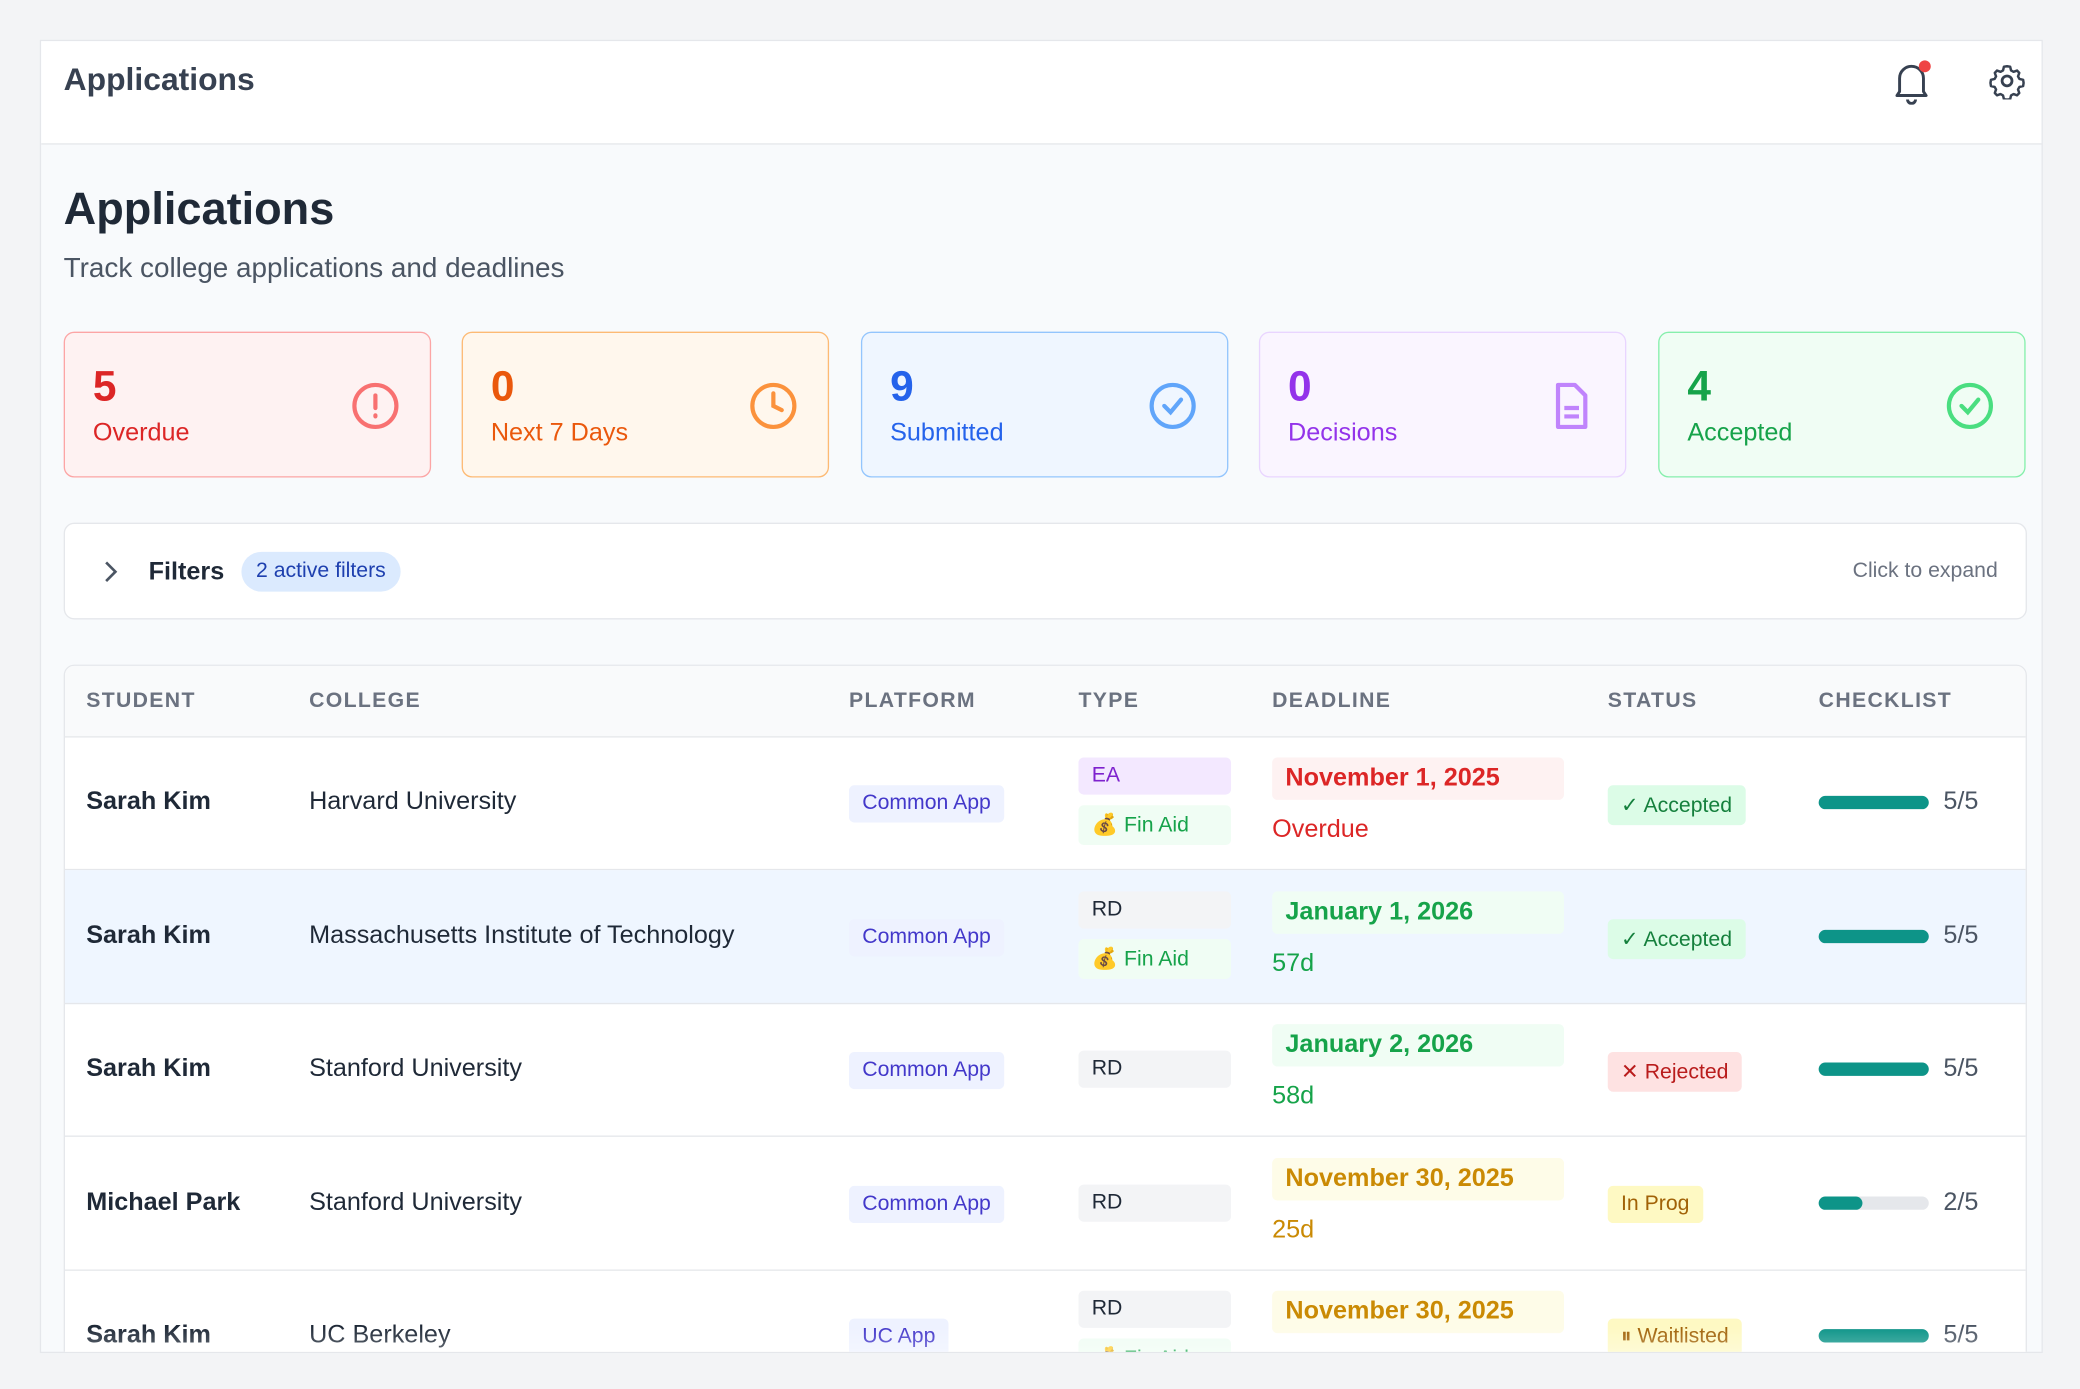 The height and width of the screenshot is (1389, 2080). What do you see at coordinates (1320, 829) in the screenshot?
I see `deadline-note: Overdue` at bounding box center [1320, 829].